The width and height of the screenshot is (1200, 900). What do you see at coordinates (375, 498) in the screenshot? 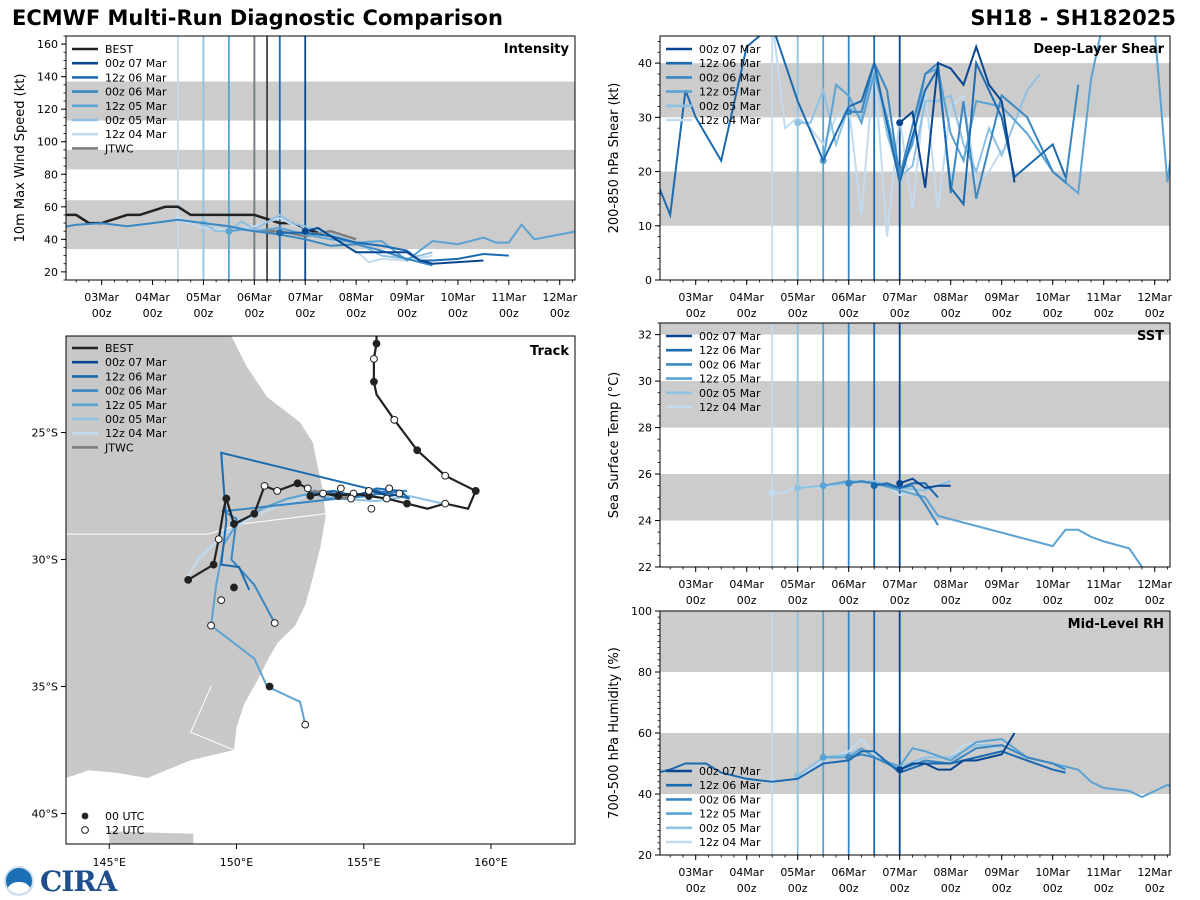
I see `track-series-line` at bounding box center [375, 498].